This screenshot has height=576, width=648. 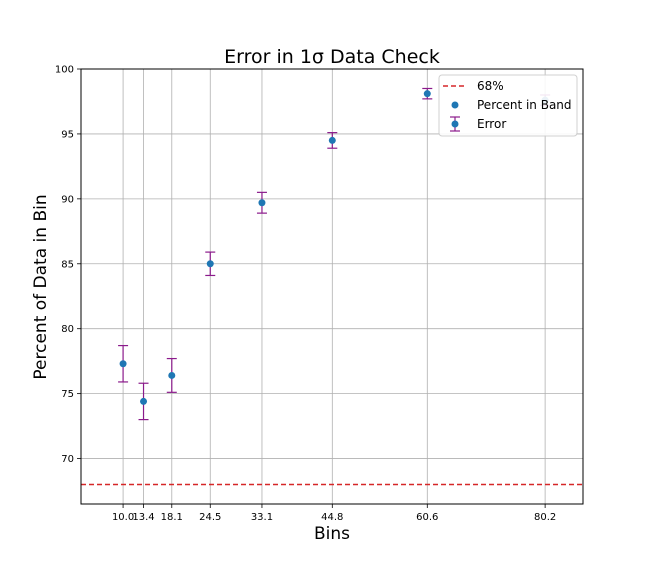 I want to click on y-tick-label: 90, so click(x=67, y=199).